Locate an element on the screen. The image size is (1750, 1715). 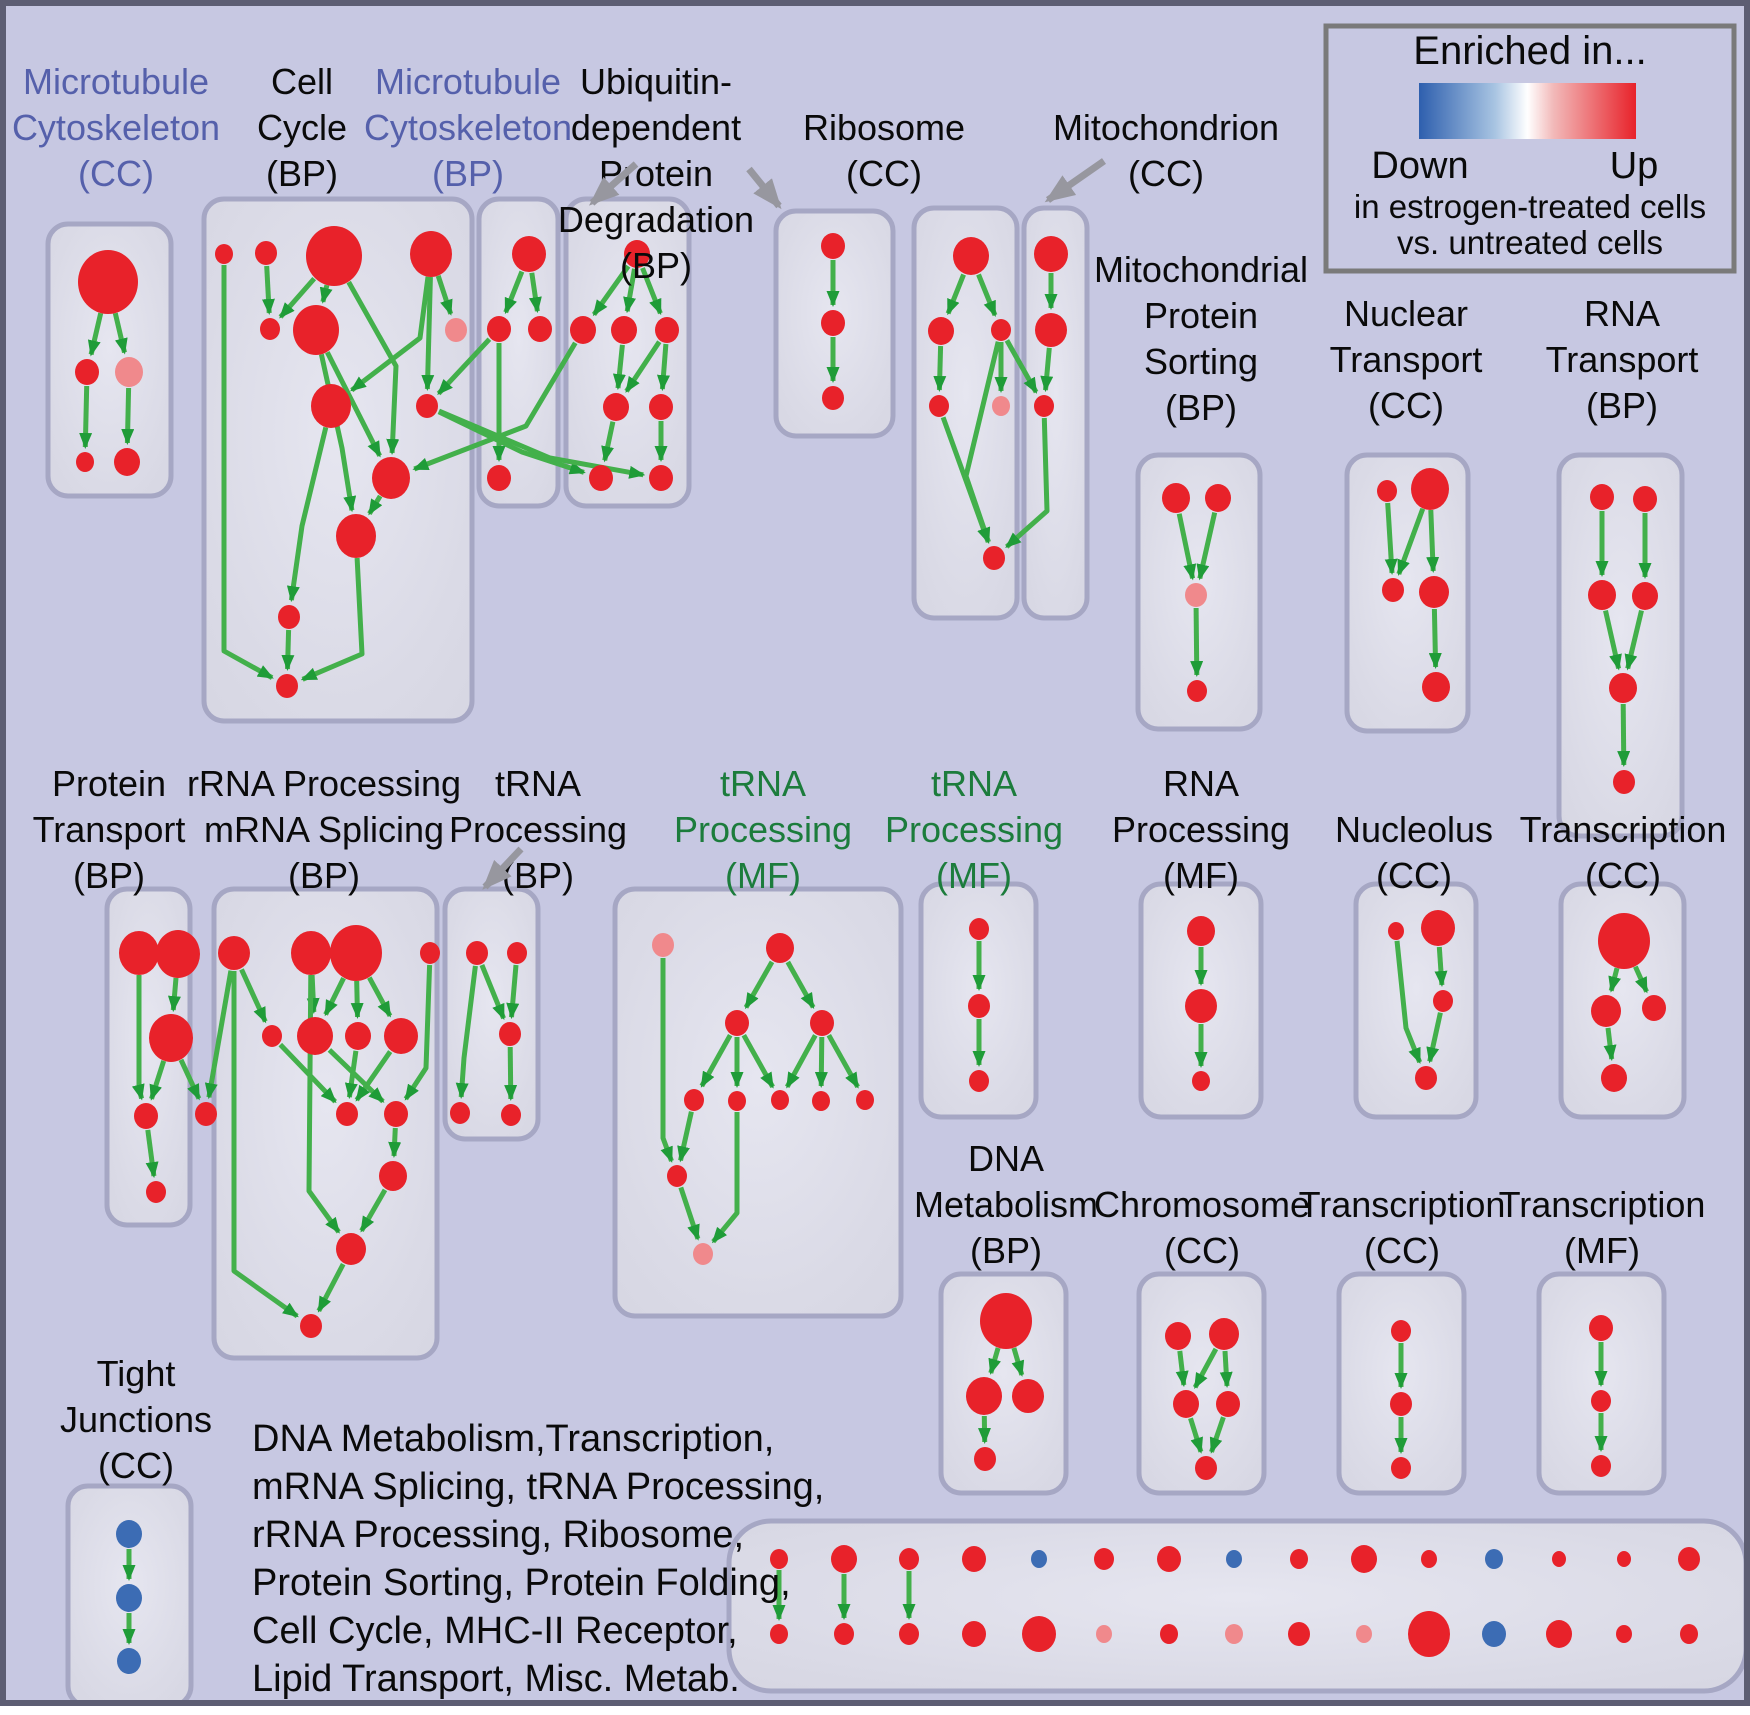
node-bb3 is located at coordinates (909, 1634).